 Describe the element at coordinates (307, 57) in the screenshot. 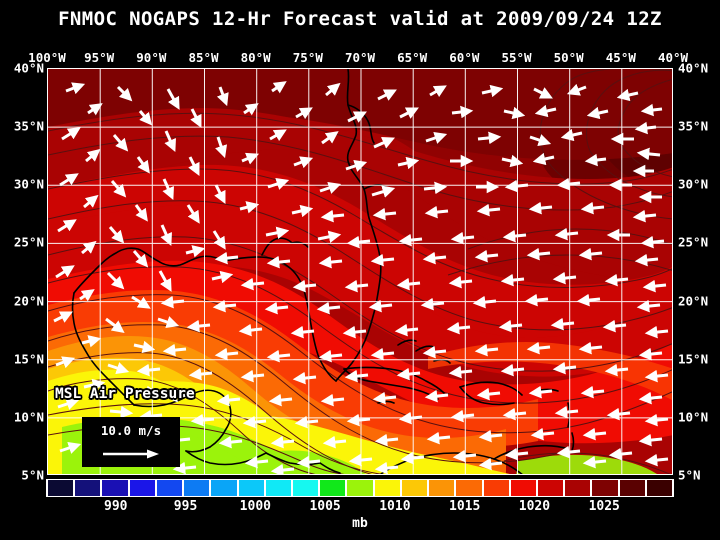

I see `longitude-tick-label: 75°W` at that location.